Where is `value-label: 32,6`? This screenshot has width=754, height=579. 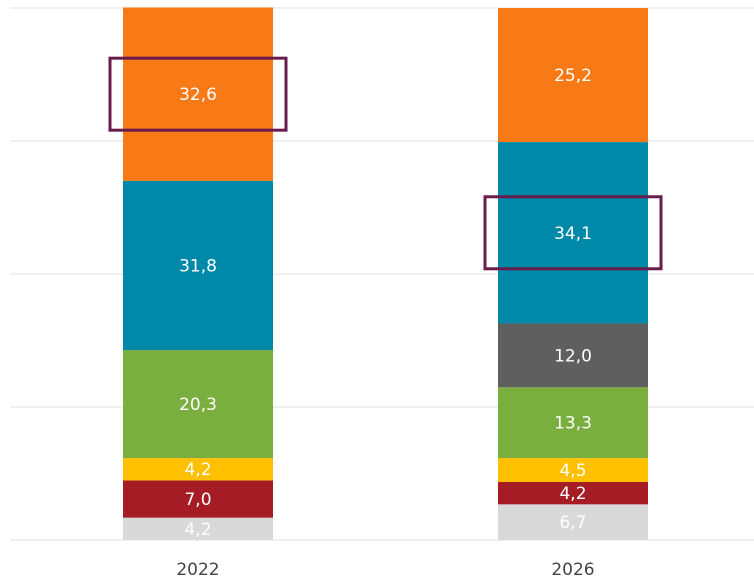
value-label: 32,6 is located at coordinates (198, 95).